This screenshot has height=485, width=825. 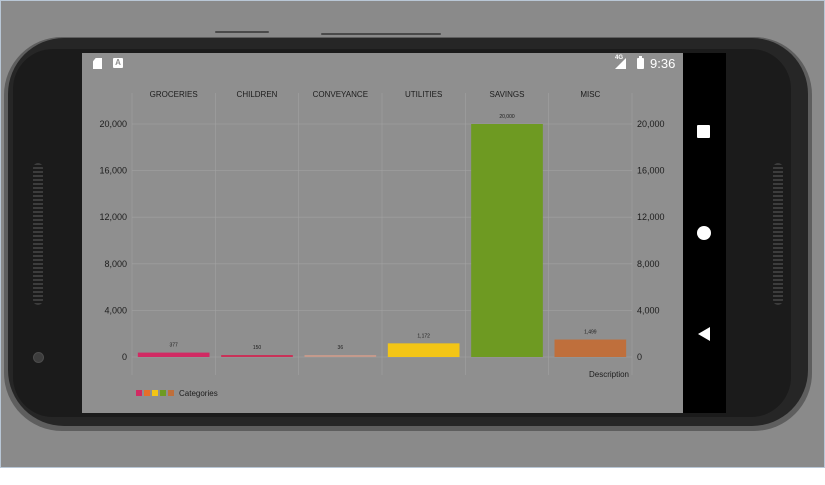 What do you see at coordinates (257, 348) in the screenshot?
I see `value-label: 150` at bounding box center [257, 348].